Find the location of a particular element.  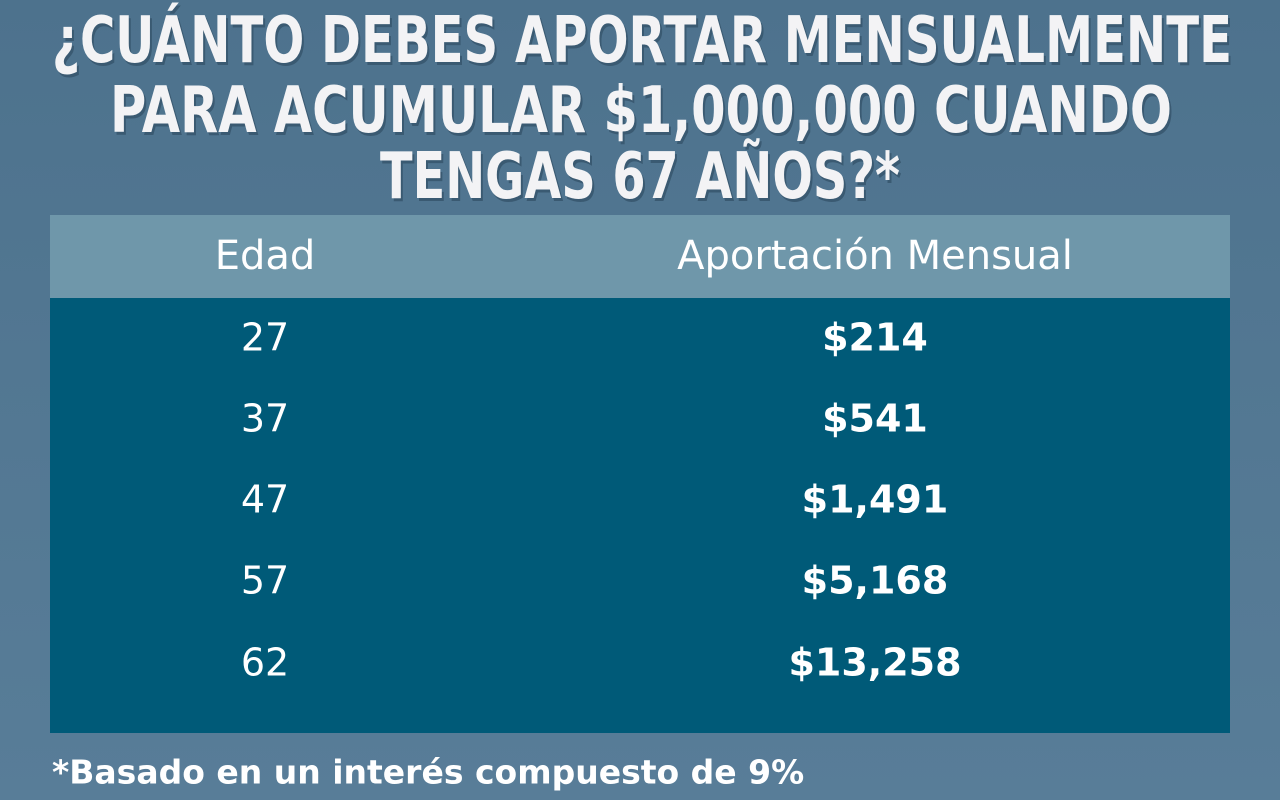

table-header-bg is located at coordinates (640, 257).